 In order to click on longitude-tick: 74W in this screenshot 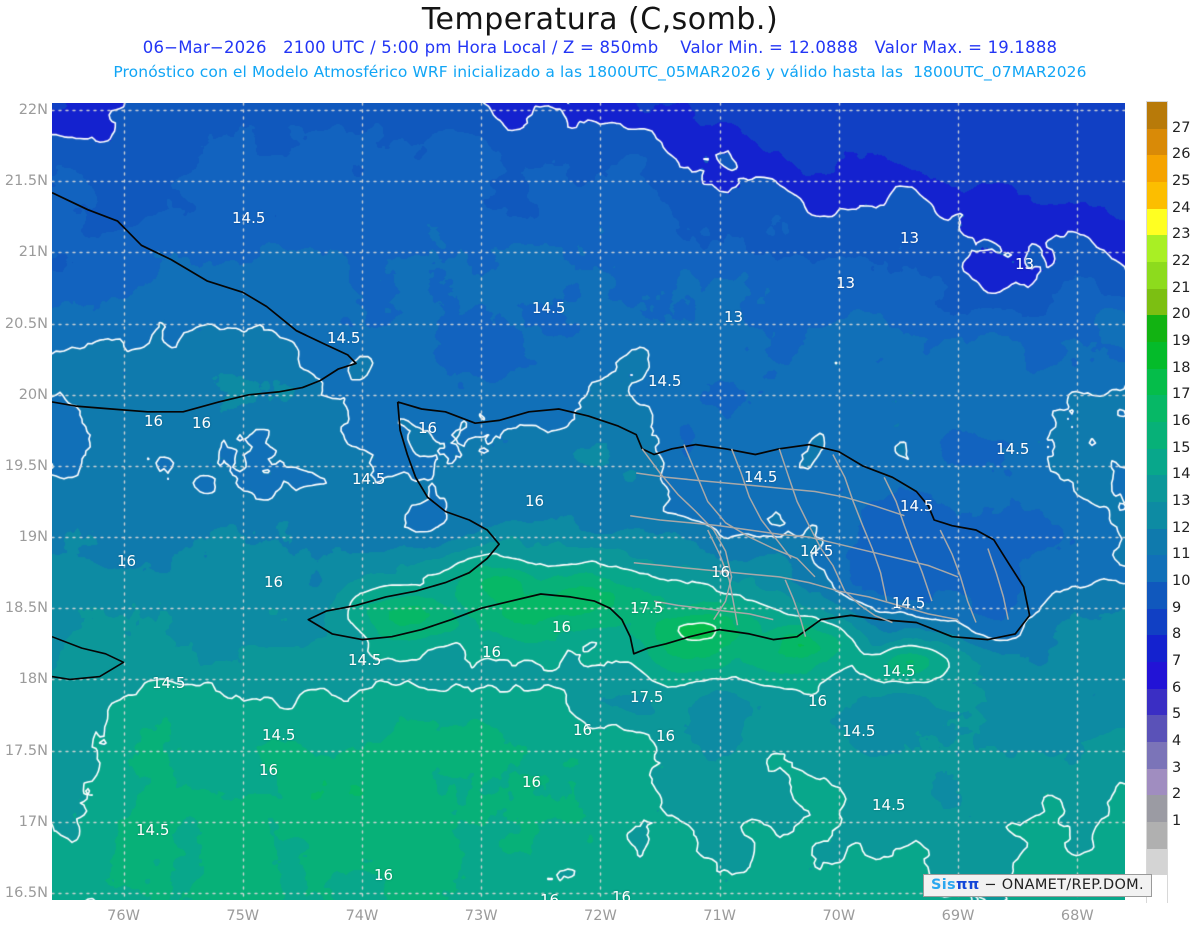, I will do `click(362, 916)`.